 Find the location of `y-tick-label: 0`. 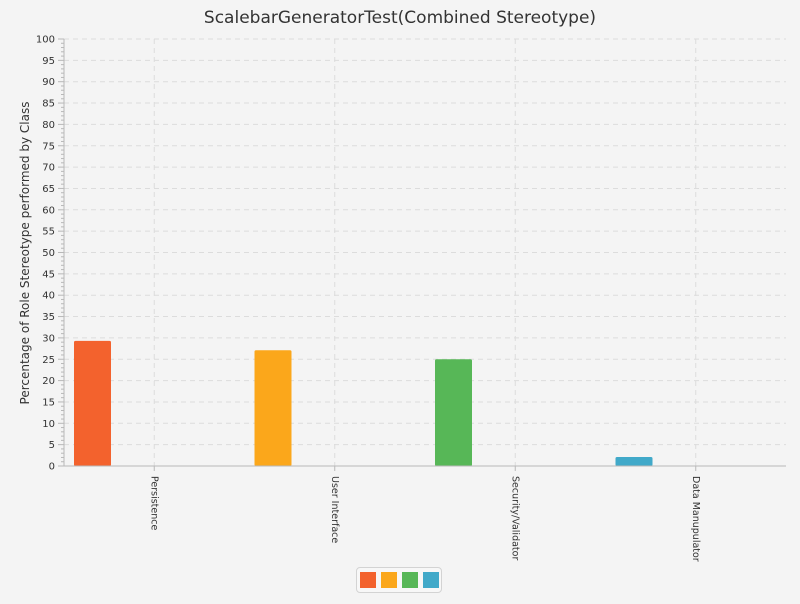

y-tick-label: 0 is located at coordinates (52, 467).